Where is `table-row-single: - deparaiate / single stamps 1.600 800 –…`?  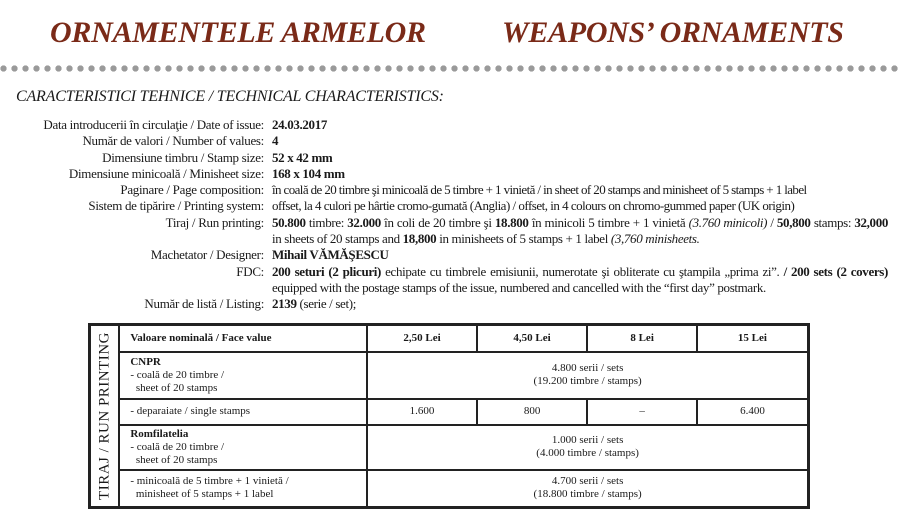 table-row-single: - deparaiate / single stamps 1.600 800 –… is located at coordinates (450, 411).